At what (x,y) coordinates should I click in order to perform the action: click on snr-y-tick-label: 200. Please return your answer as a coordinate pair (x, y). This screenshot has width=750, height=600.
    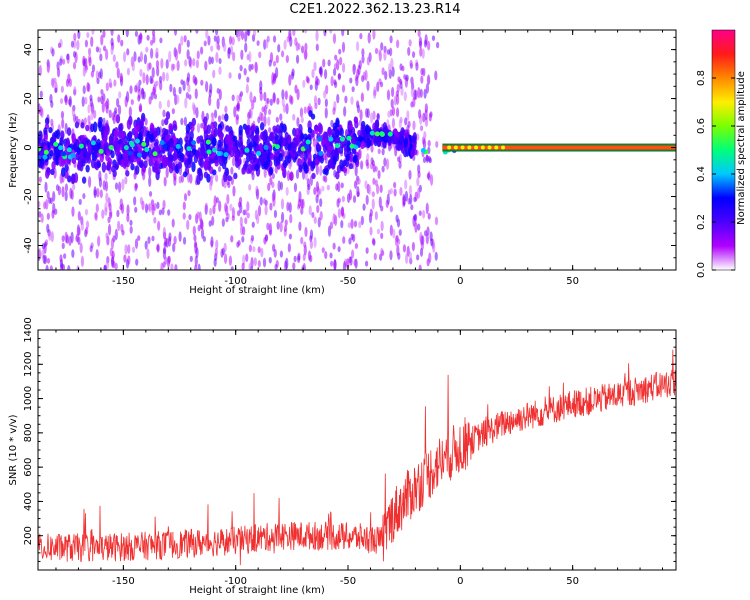
    Looking at the image, I should click on (28, 535).